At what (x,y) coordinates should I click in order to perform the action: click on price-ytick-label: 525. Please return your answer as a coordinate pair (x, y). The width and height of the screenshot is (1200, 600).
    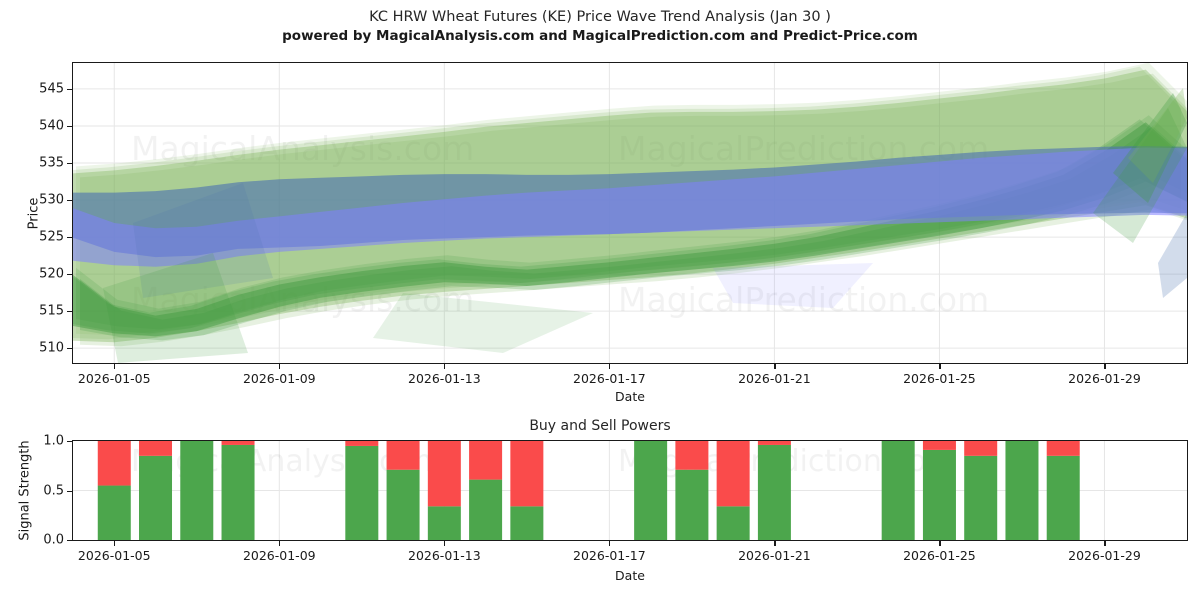
    Looking at the image, I should click on (51, 237).